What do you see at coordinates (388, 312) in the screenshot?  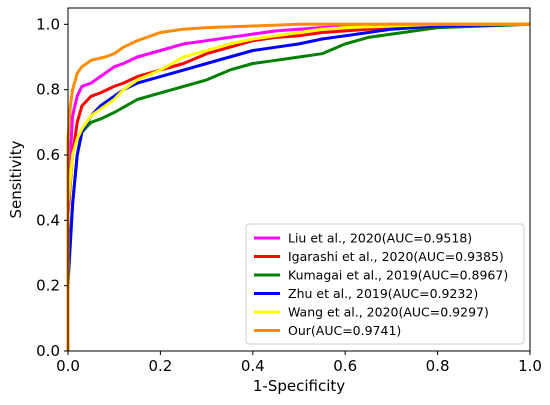 I see `legend-label: Wang et al., 2020(AUC=0.9297)` at bounding box center [388, 312].